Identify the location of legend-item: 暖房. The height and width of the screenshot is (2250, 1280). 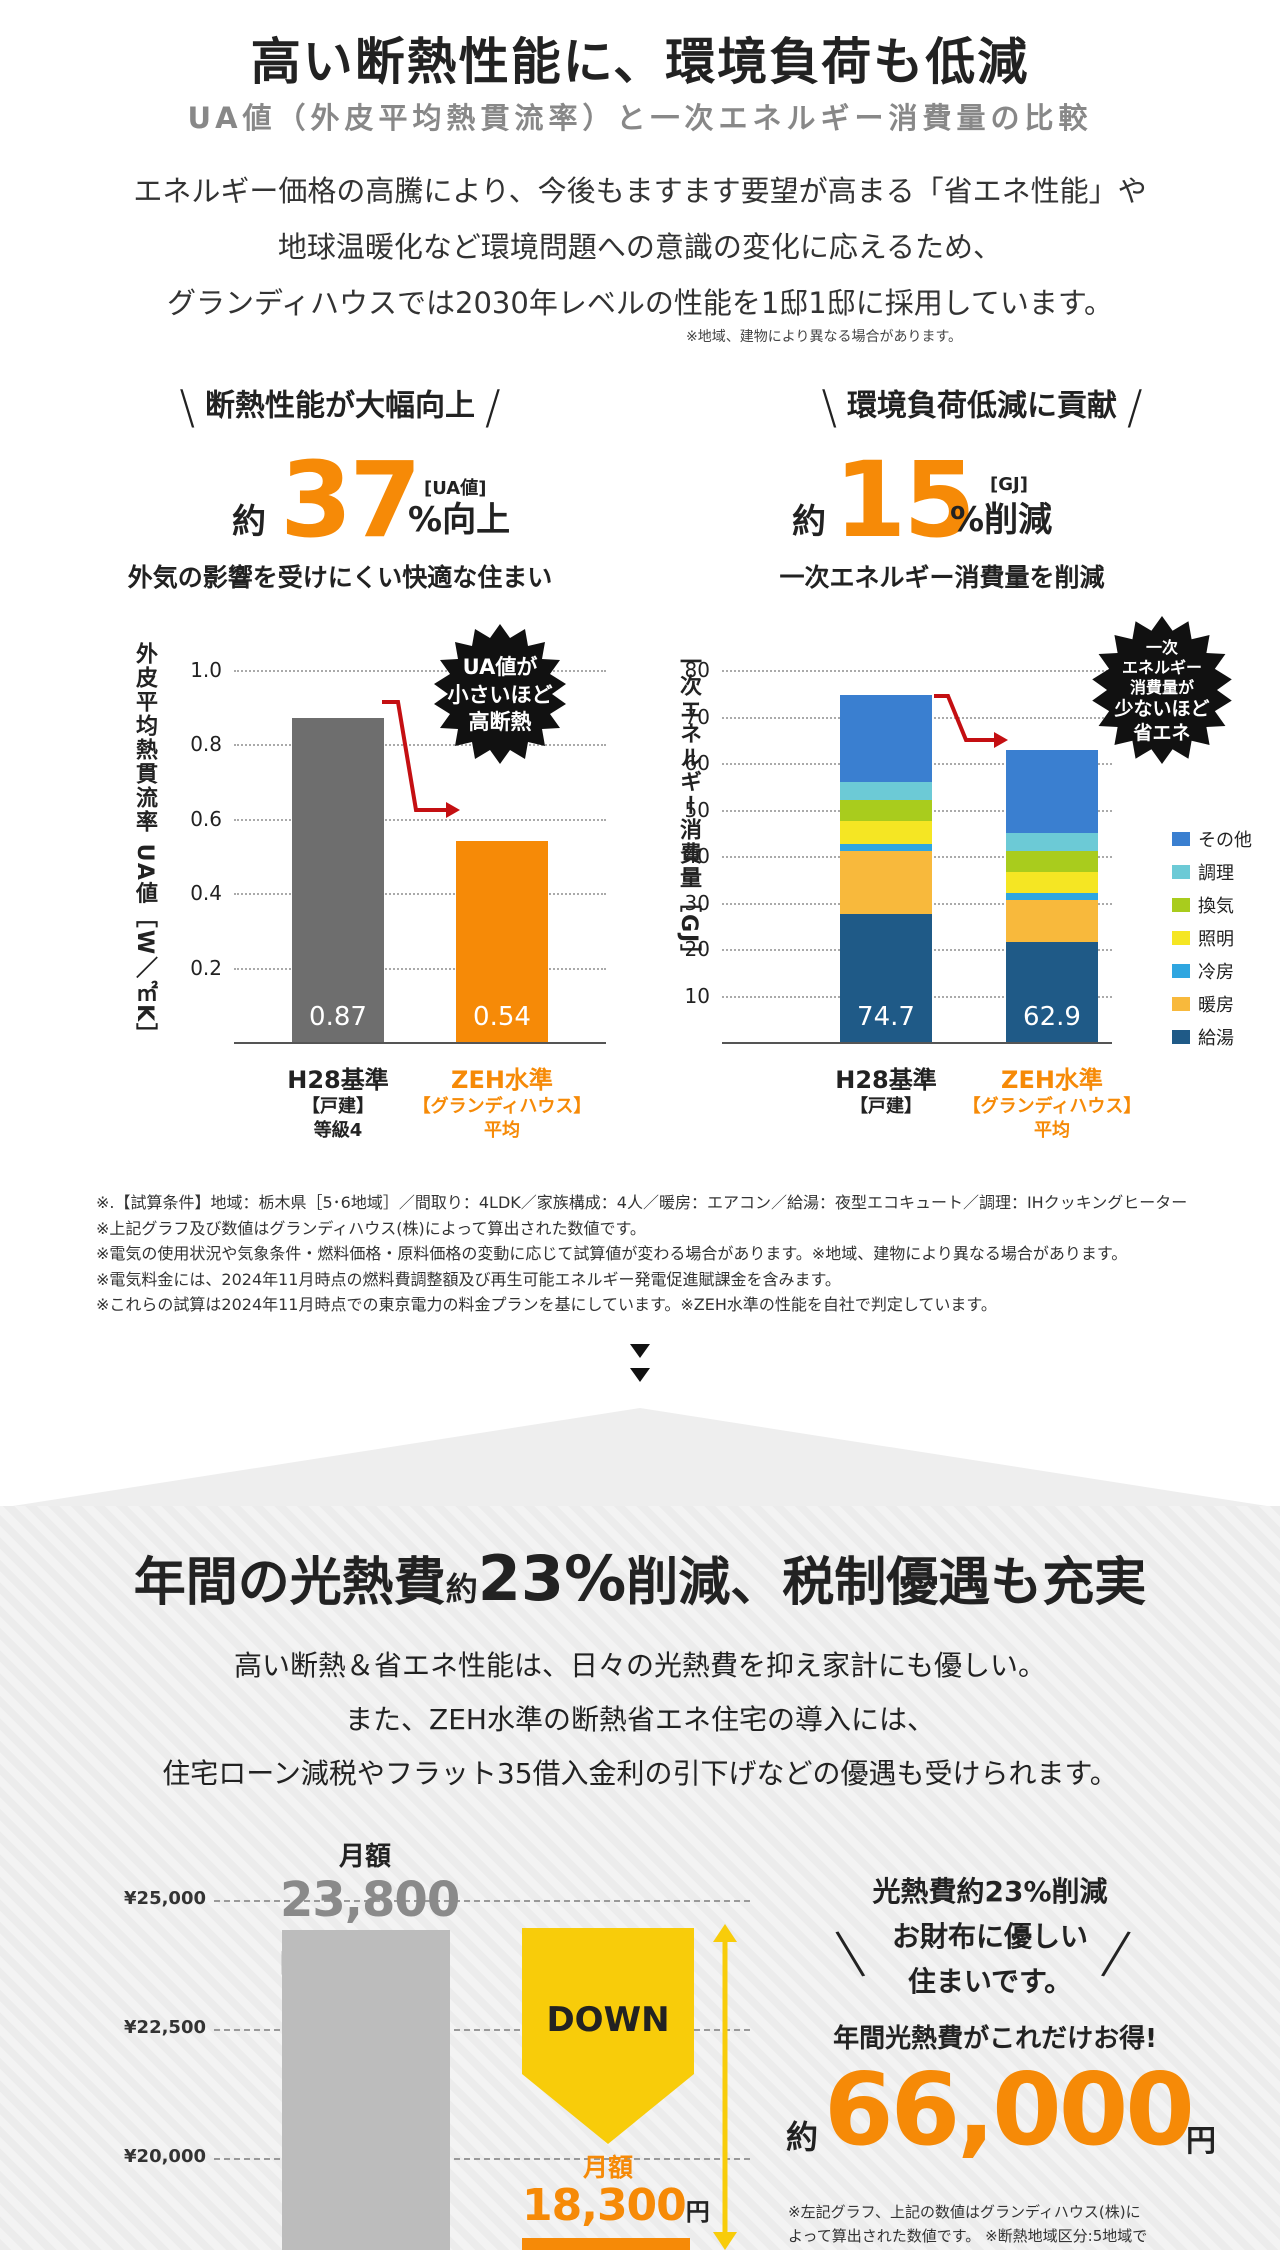
(1203, 1004).